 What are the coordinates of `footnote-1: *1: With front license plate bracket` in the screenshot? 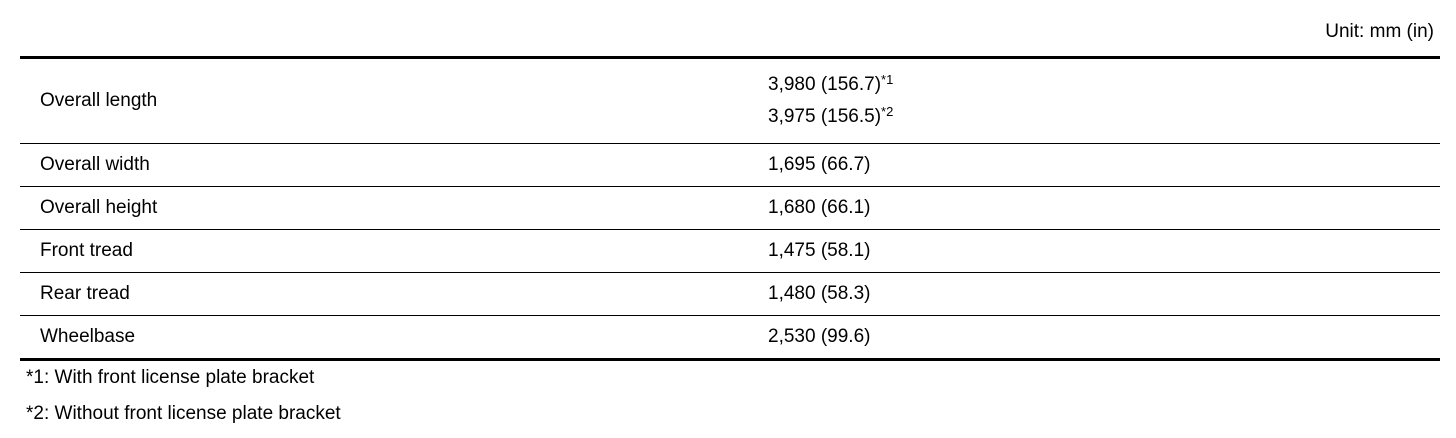 It's located at (170, 377).